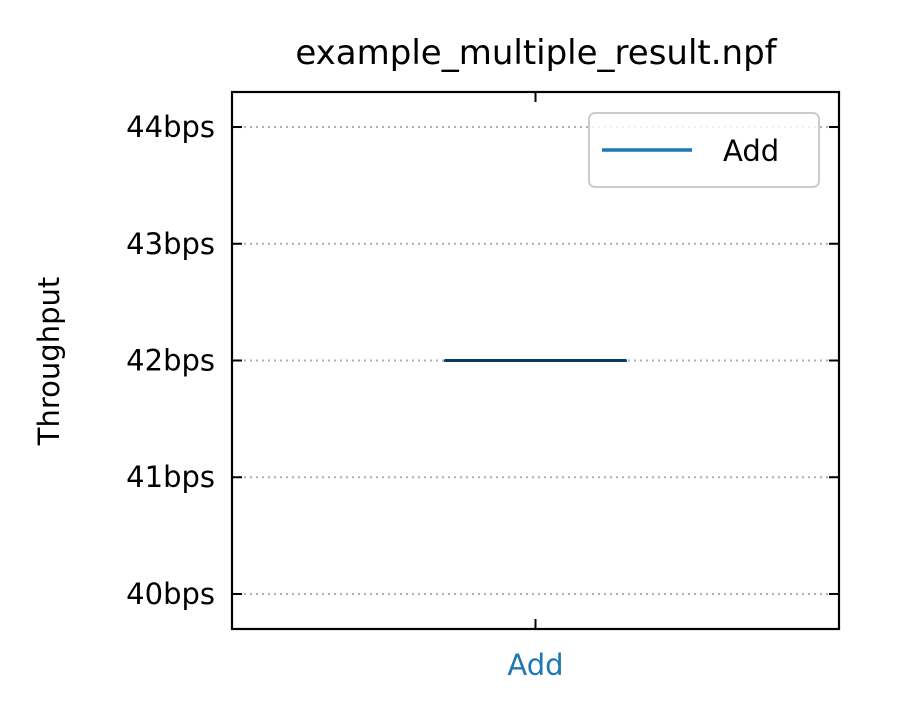  I want to click on boxes, so click(535, 360).